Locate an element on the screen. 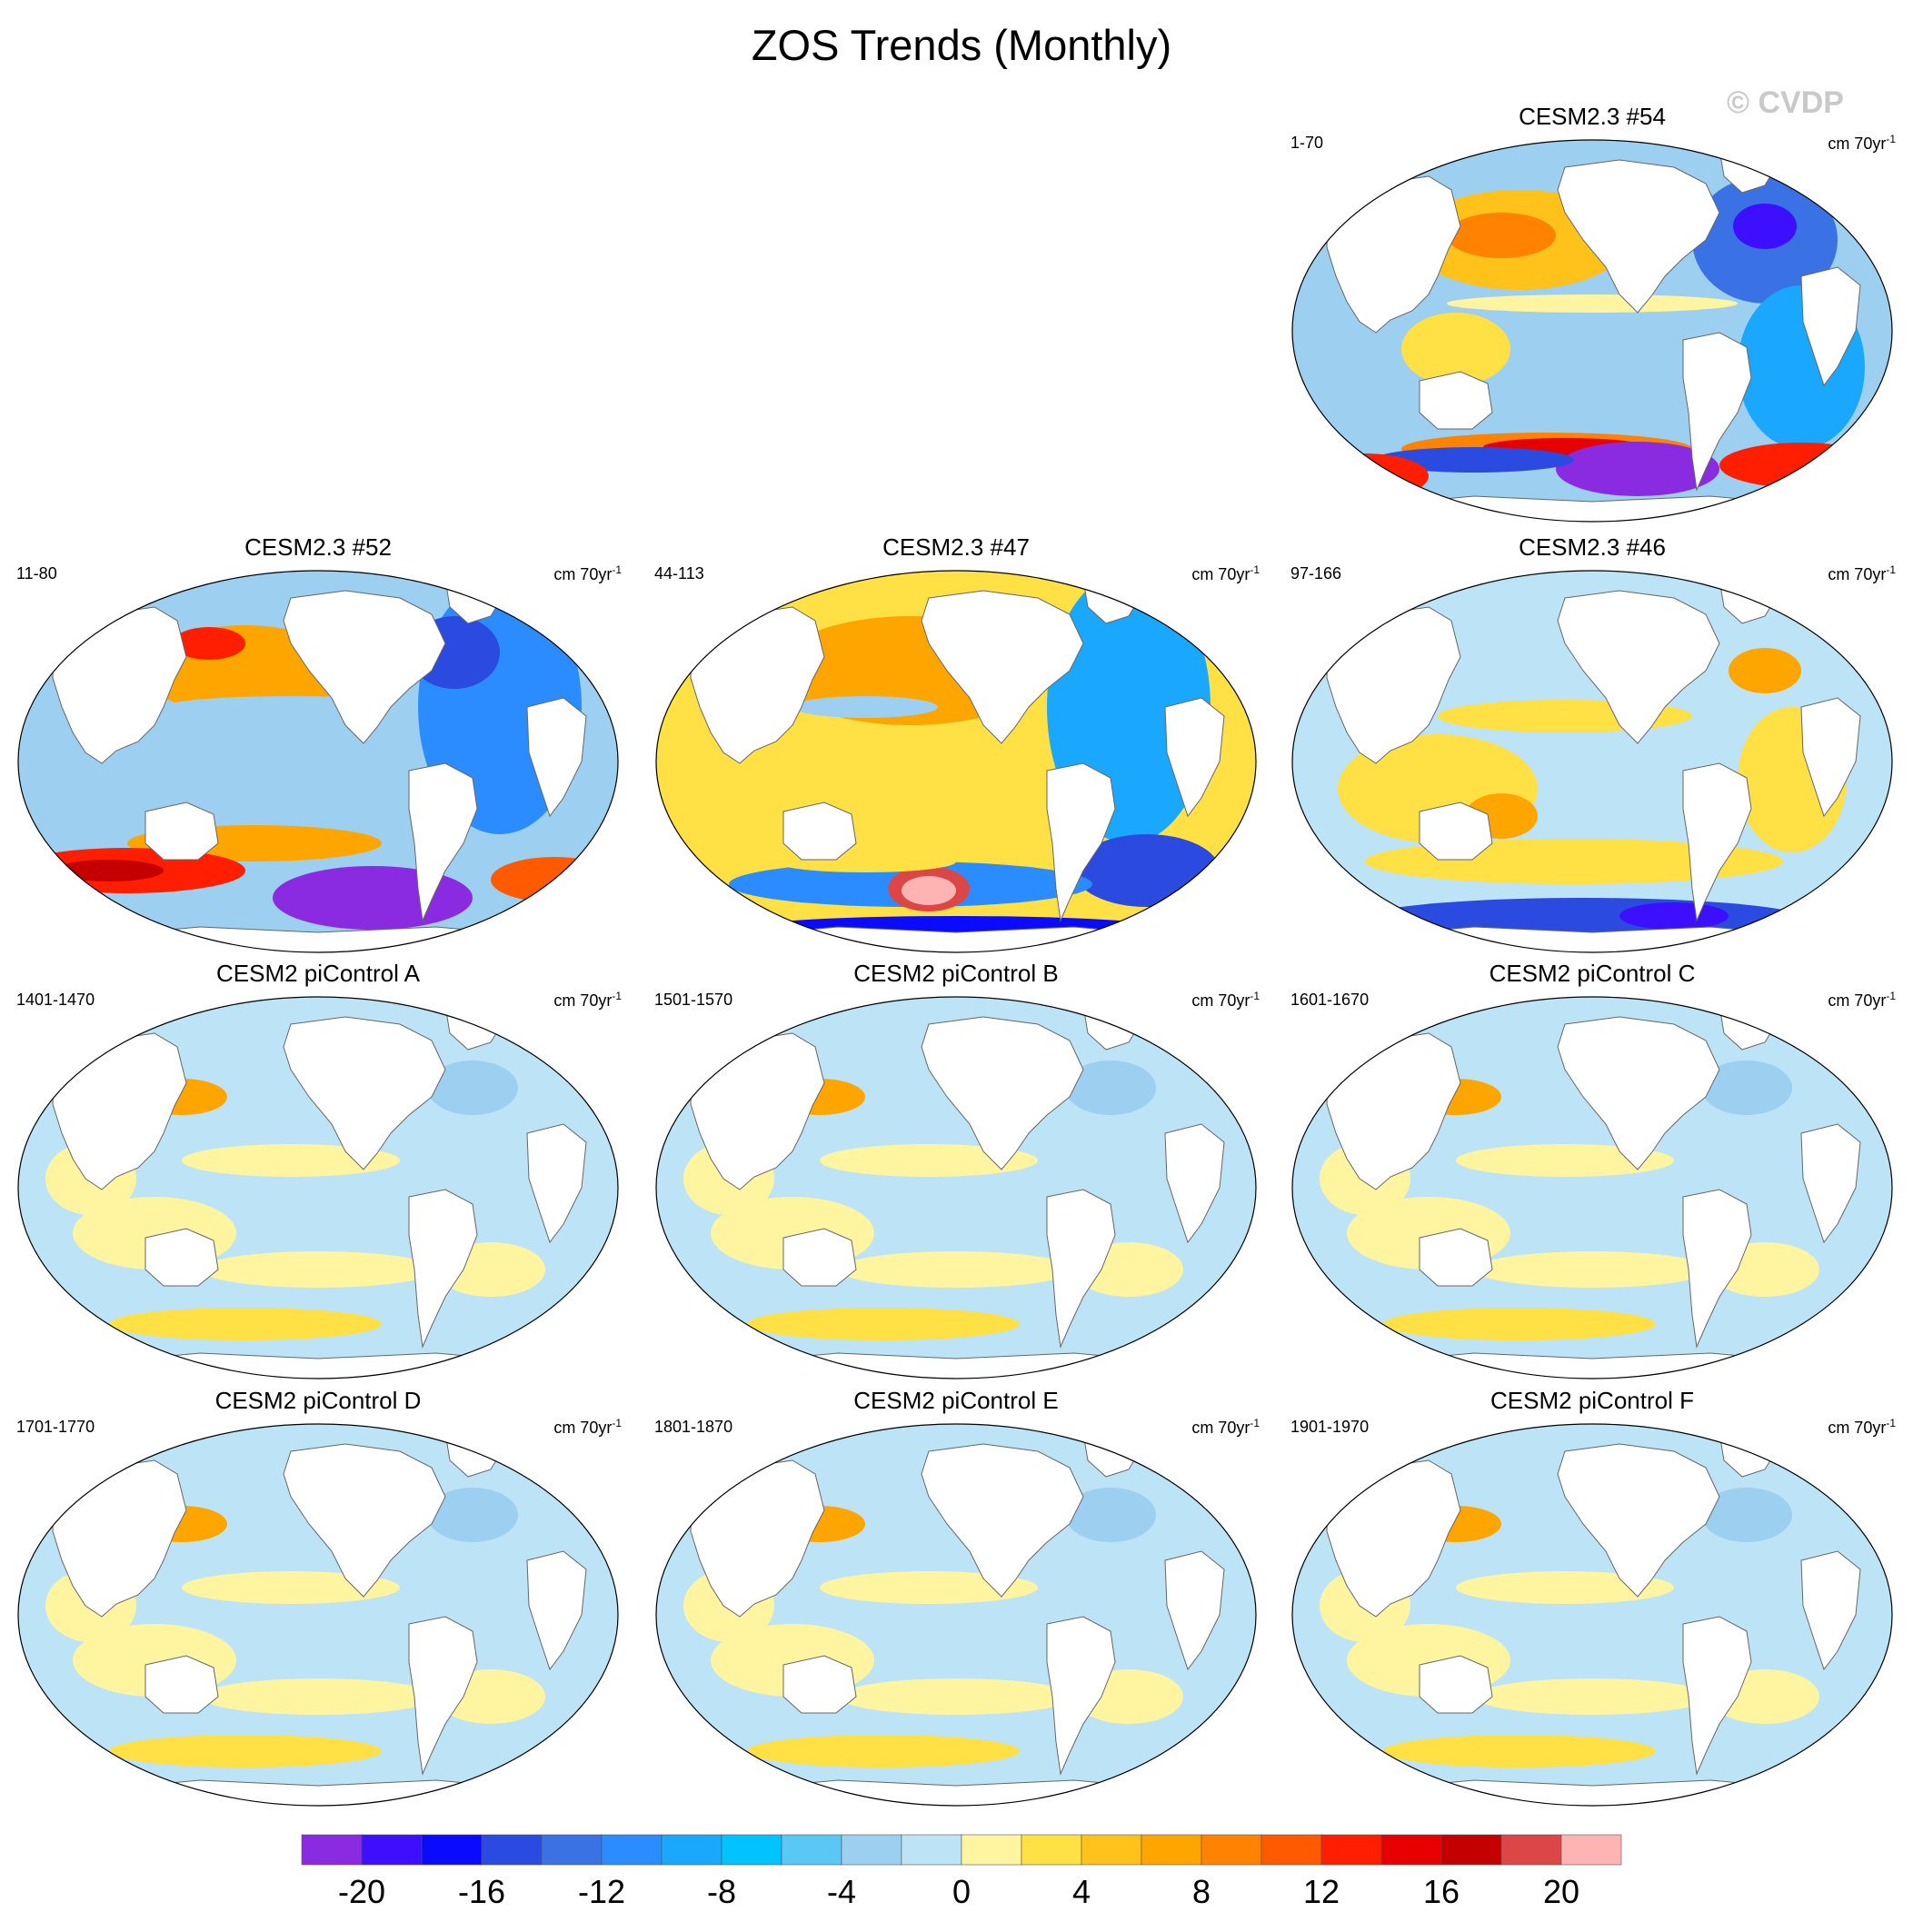 The height and width of the screenshot is (1932, 1923). cvdp-watermark: © CVDP is located at coordinates (1785, 103).